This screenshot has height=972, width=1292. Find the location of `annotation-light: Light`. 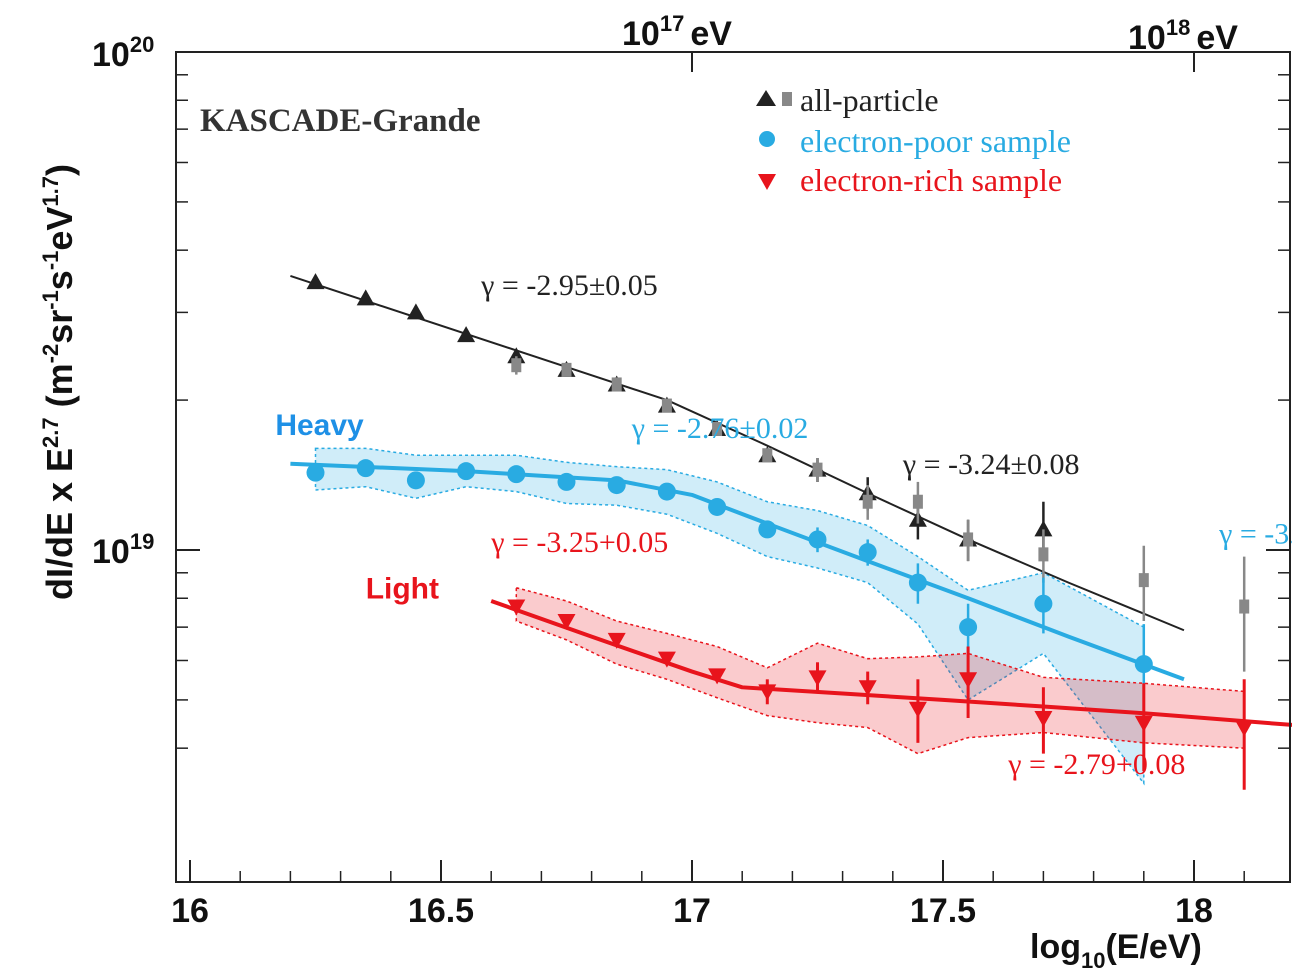

annotation-light: Light is located at coordinates (402, 588).